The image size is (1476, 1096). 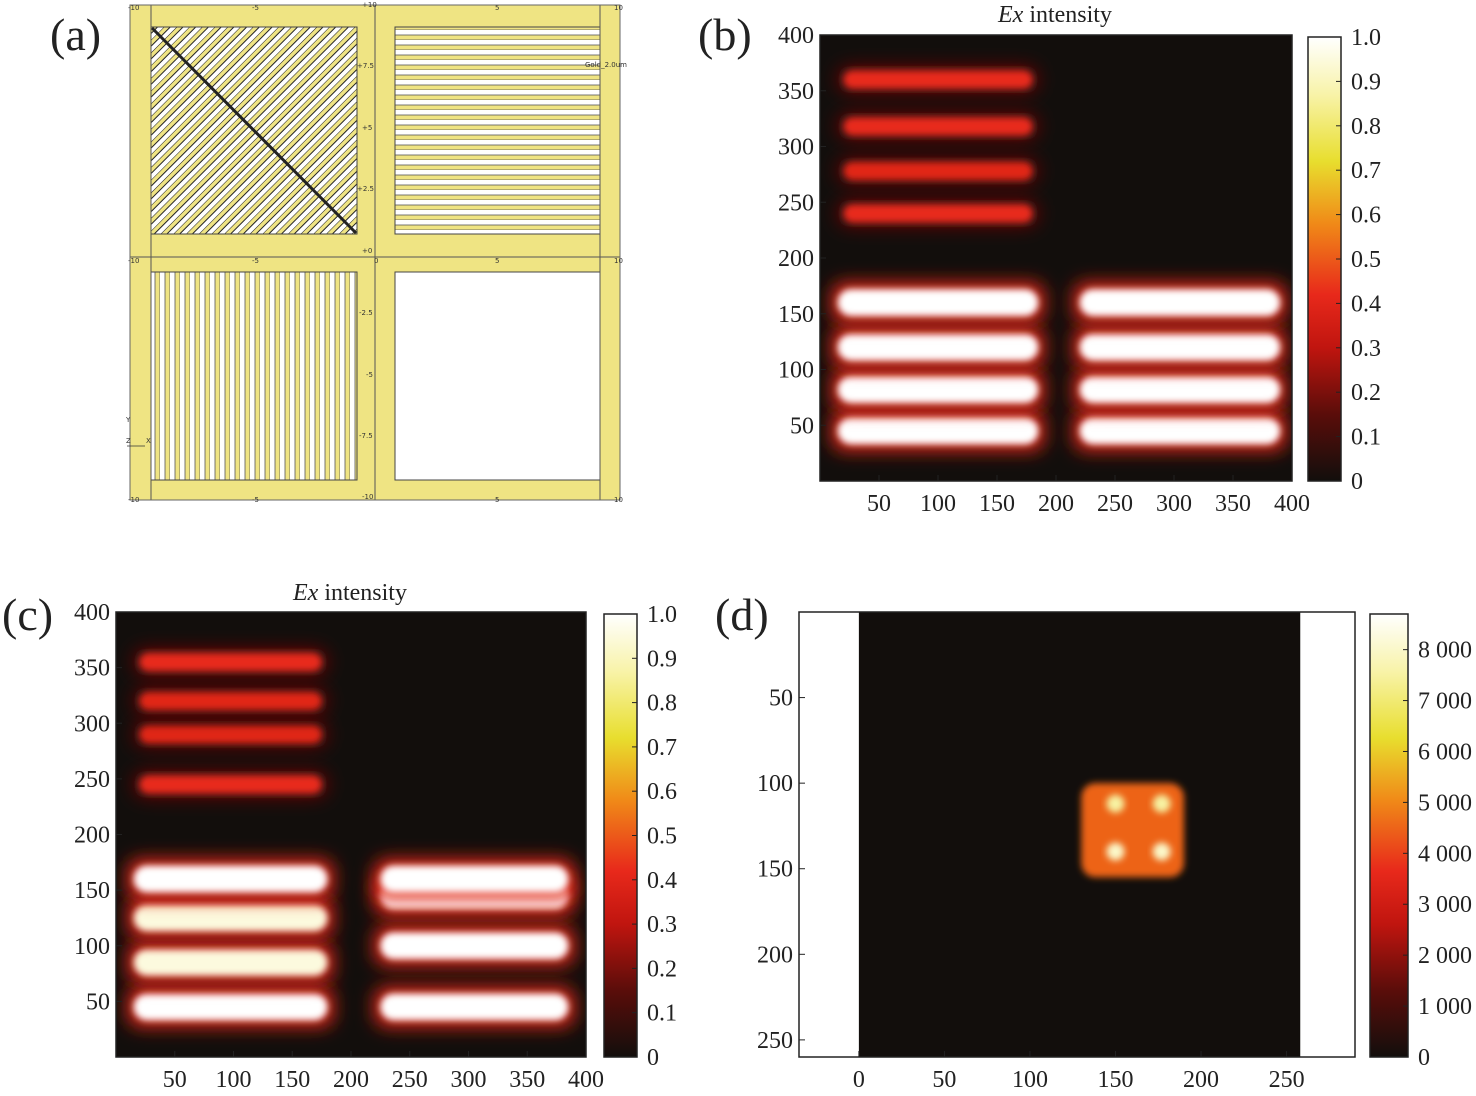 What do you see at coordinates (1366, 349) in the screenshot?
I see `colorbar-tick-label: 0.3` at bounding box center [1366, 349].